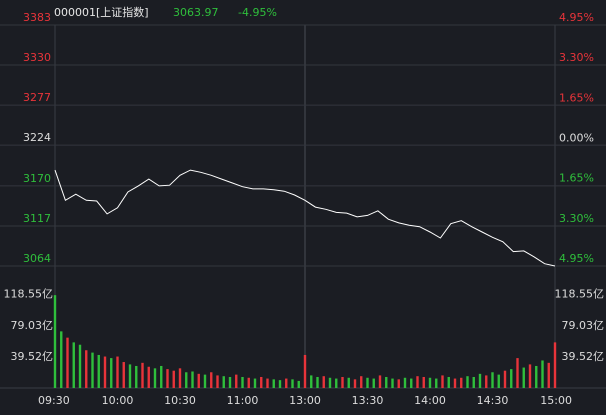 Image resolution: width=606 pixels, height=415 pixels. Describe the element at coordinates (37, 57) in the screenshot. I see `y-tick-label: 3330` at that location.